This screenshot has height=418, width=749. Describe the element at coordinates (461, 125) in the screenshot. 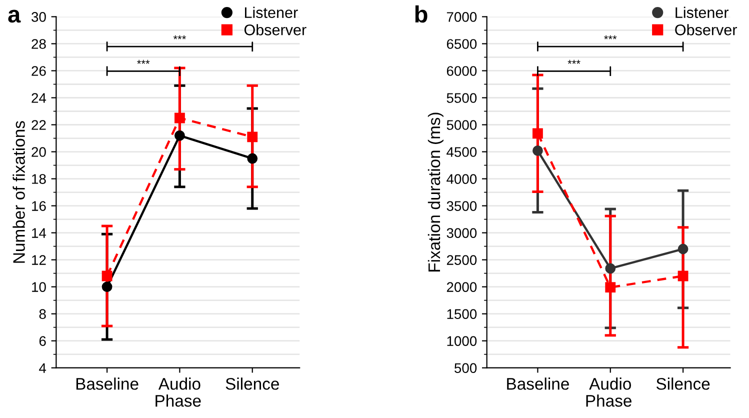

I see `y-tick-label: 5000` at that location.